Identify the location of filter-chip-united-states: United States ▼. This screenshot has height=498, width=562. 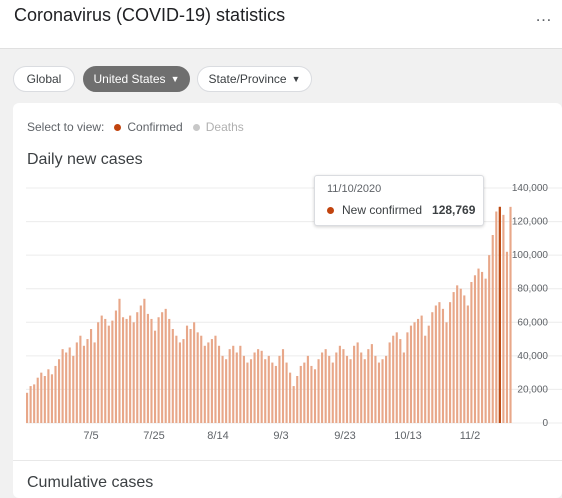
(136, 79).